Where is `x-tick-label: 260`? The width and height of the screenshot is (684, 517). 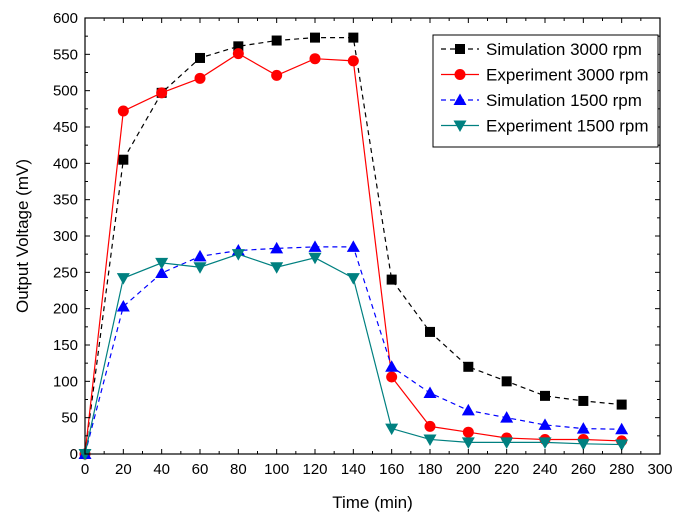
x-tick-label: 260 is located at coordinates (583, 469).